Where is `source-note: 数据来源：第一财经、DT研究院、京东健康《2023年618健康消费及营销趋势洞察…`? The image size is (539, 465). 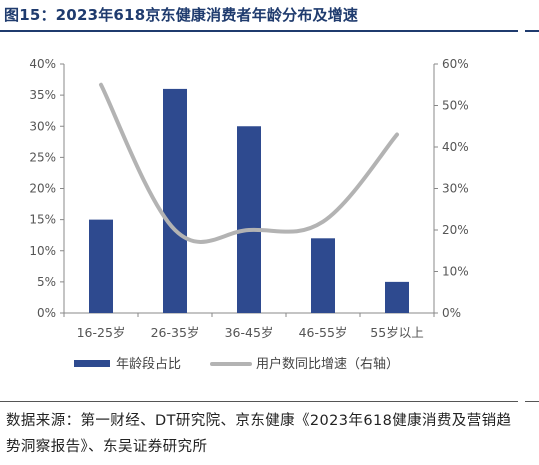
source-note: 数据来源：第一财经、DT研究院、京东健康《2023年618健康消费及营销趋势洞察… is located at coordinates (259, 434).